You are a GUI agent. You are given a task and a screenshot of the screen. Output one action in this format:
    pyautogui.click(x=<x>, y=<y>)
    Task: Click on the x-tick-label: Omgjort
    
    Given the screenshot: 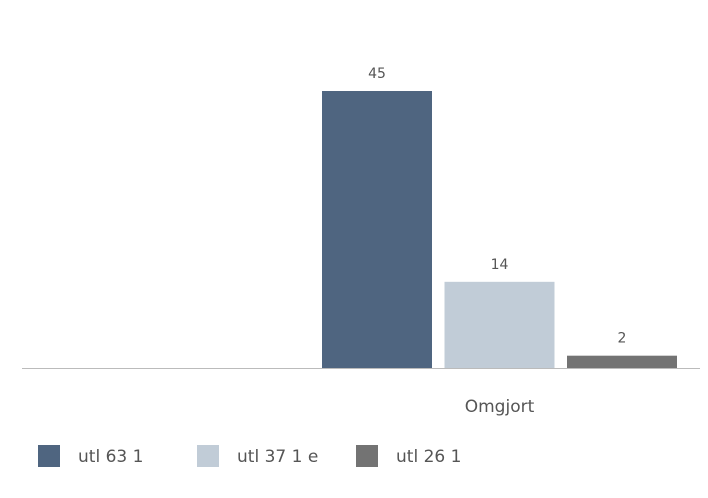 What is the action you would take?
    pyautogui.click(x=500, y=407)
    